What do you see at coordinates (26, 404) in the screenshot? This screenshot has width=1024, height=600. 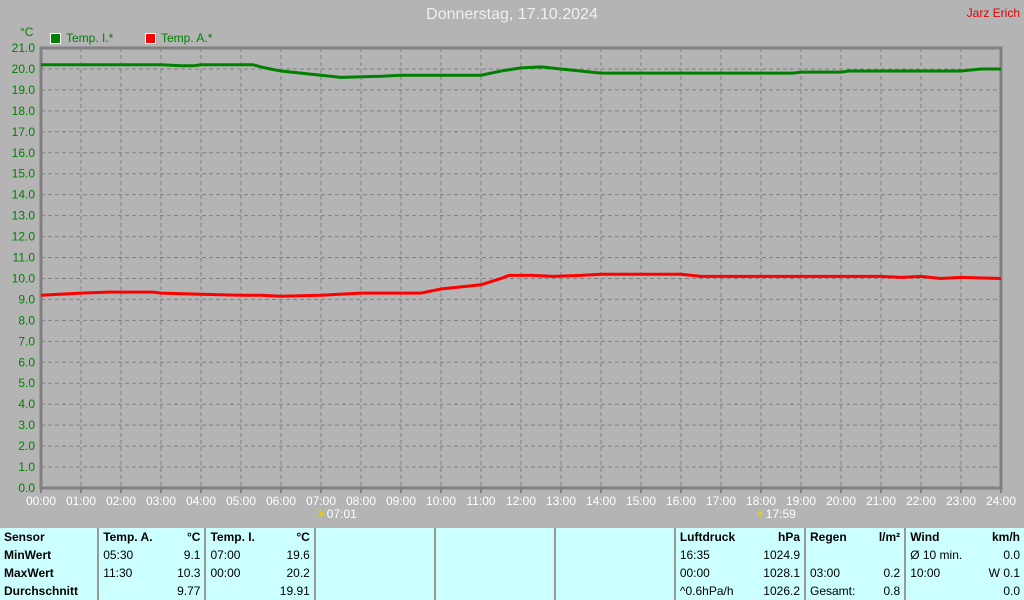 I see `y-tick-label: 4.0` at bounding box center [26, 404].